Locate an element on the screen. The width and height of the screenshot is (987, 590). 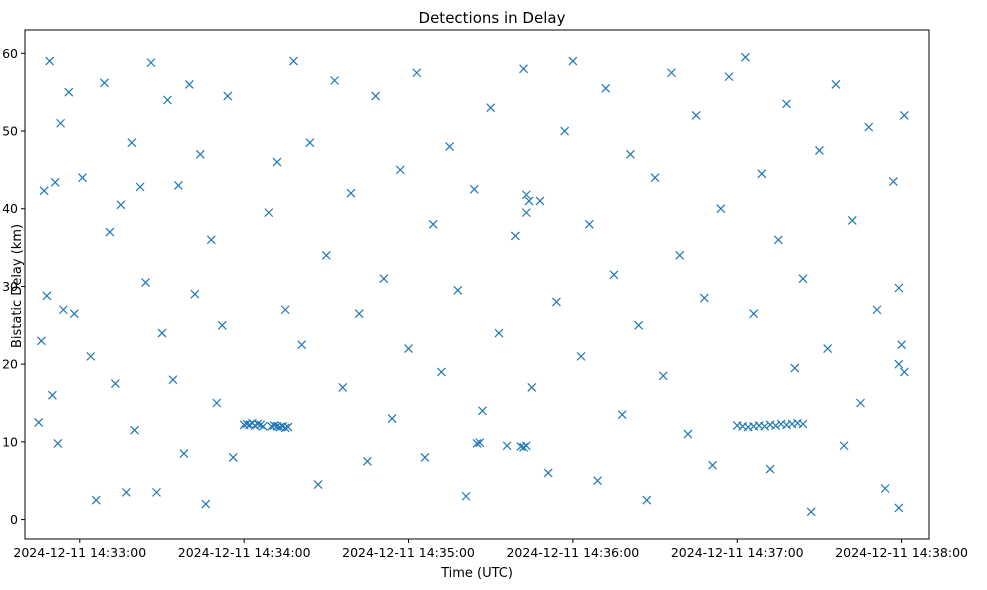
y-tick-label: 50 is located at coordinates (10, 131).